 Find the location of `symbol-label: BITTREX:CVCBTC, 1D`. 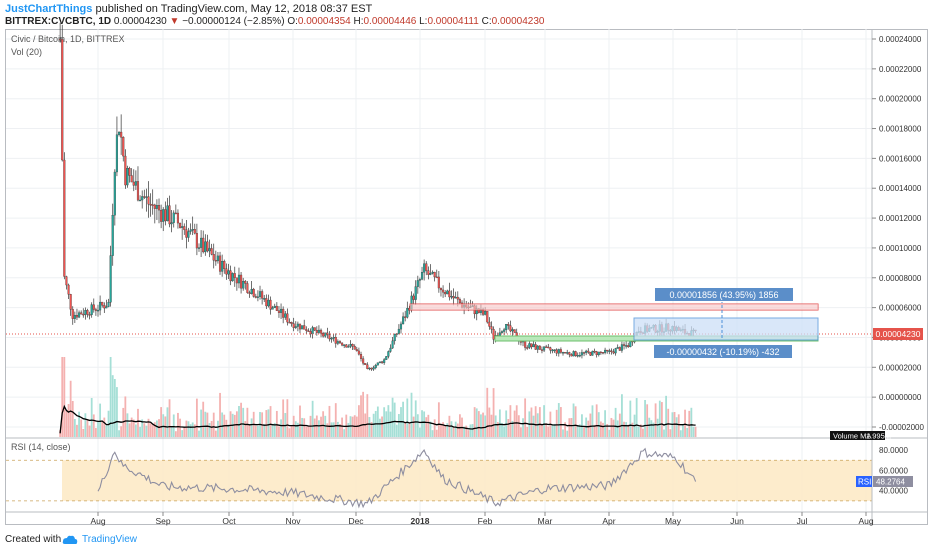

symbol-label: BITTREX:CVCBTC, 1D is located at coordinates (58, 21).